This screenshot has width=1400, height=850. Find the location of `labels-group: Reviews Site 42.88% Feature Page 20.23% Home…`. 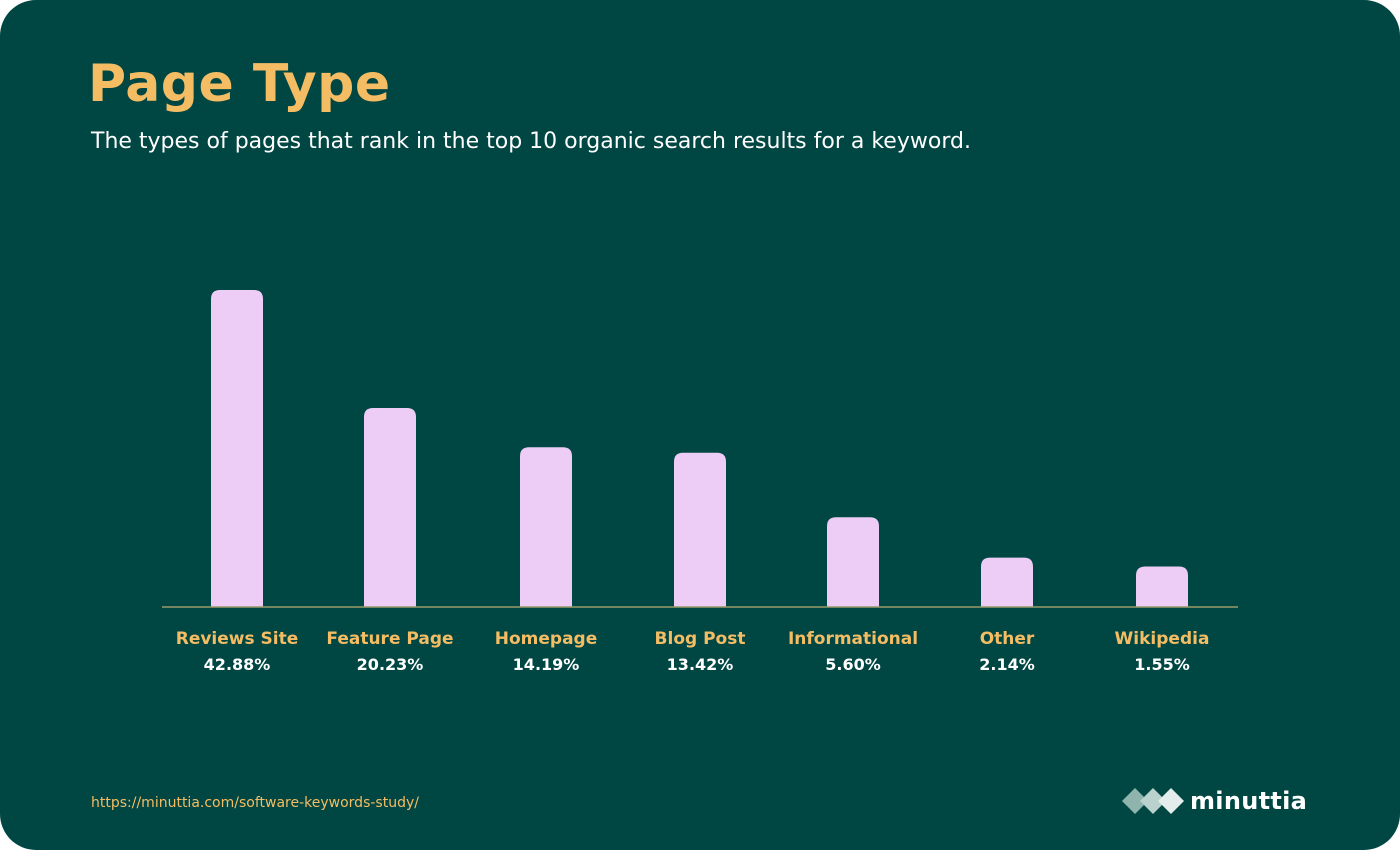

labels-group: Reviews Site 42.88% Feature Page 20.23% Home… is located at coordinates (693, 651).